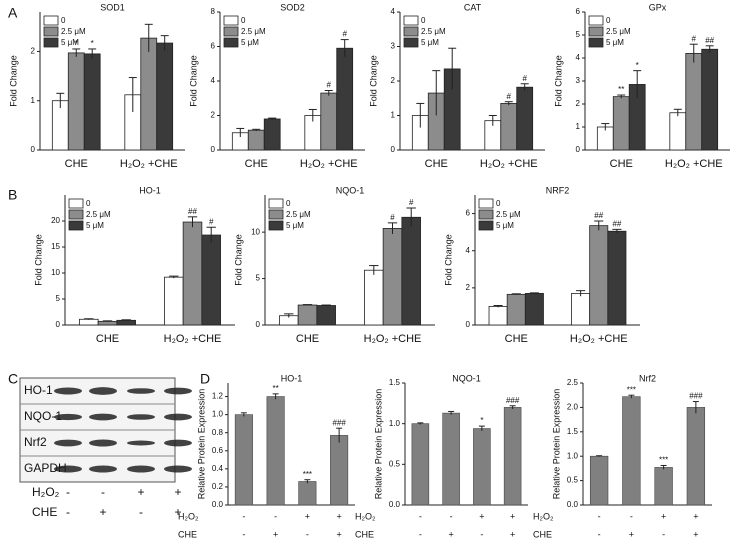 Image resolution: width=744 pixels, height=544 pixels. I want to click on panel-label: A, so click(13, 13).